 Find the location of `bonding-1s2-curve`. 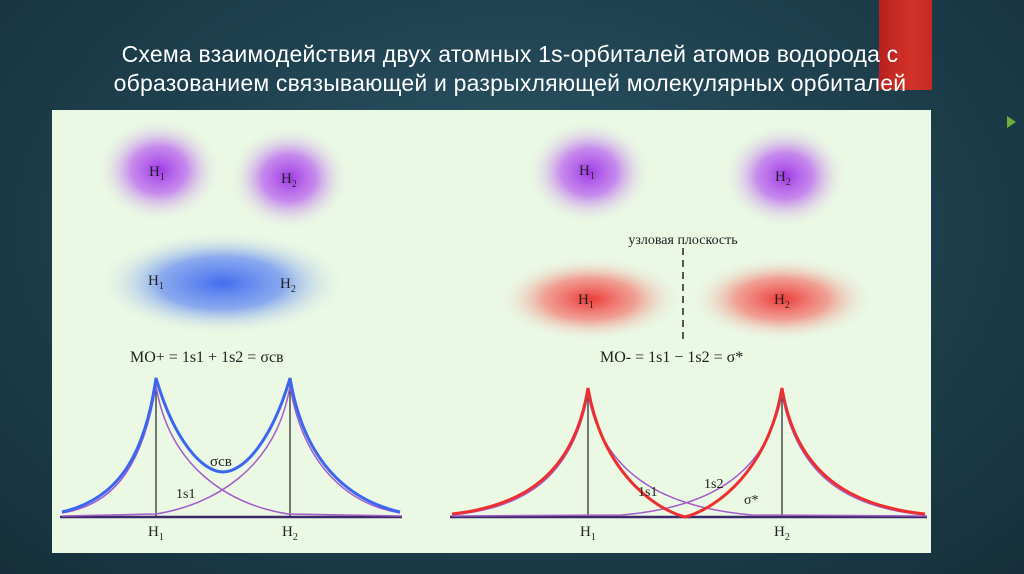

bonding-1s2-curve is located at coordinates (231, 451).